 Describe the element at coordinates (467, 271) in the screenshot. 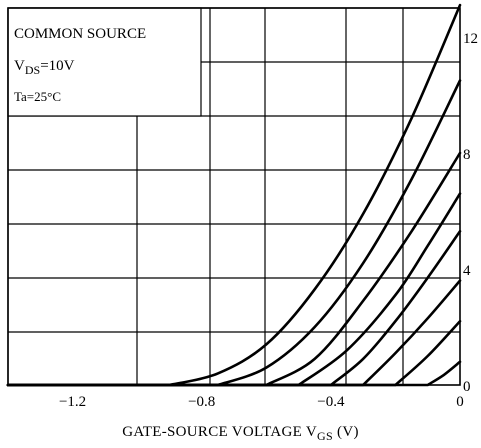

I see `y-tick-label-1: 4` at that location.